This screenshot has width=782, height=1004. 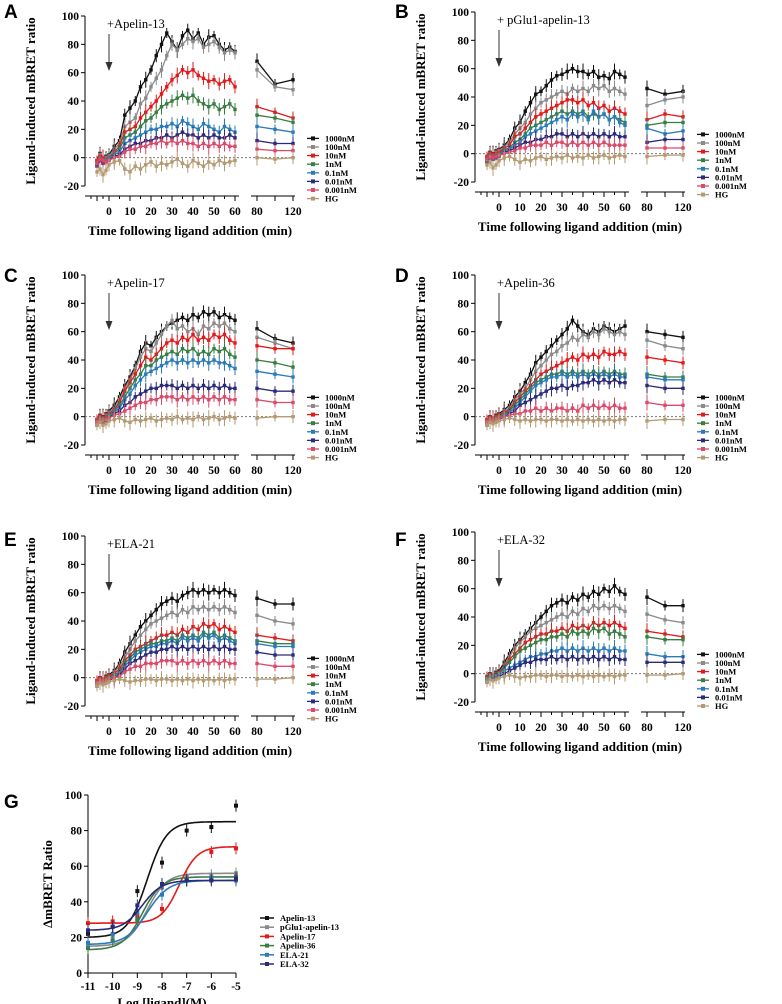 What do you see at coordinates (109, 66) in the screenshot?
I see `addition-arrowhead` at bounding box center [109, 66].